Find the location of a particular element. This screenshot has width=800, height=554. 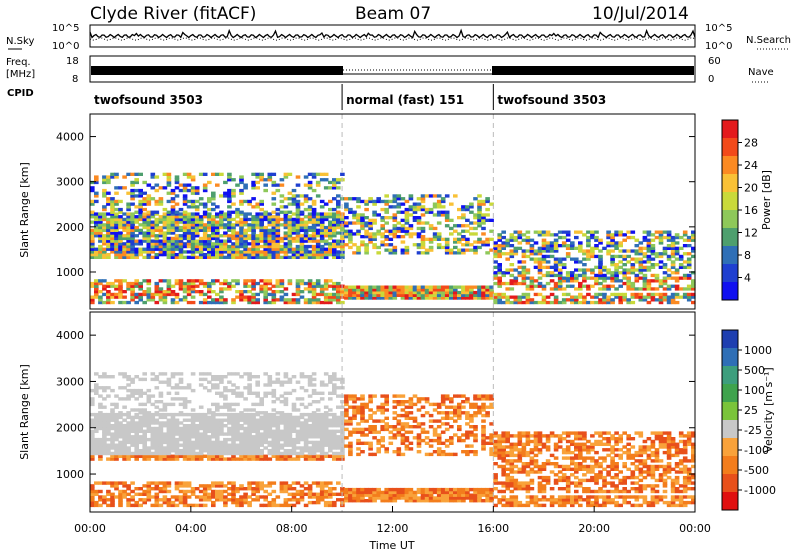

colorbar-swatch is located at coordinates (730, 183).